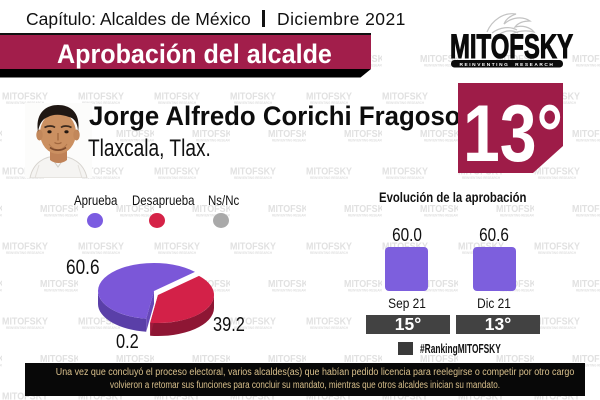 This screenshot has width=600, height=400. I want to click on svg-text: REINVENTING RESEARCH, so click(507, 65).